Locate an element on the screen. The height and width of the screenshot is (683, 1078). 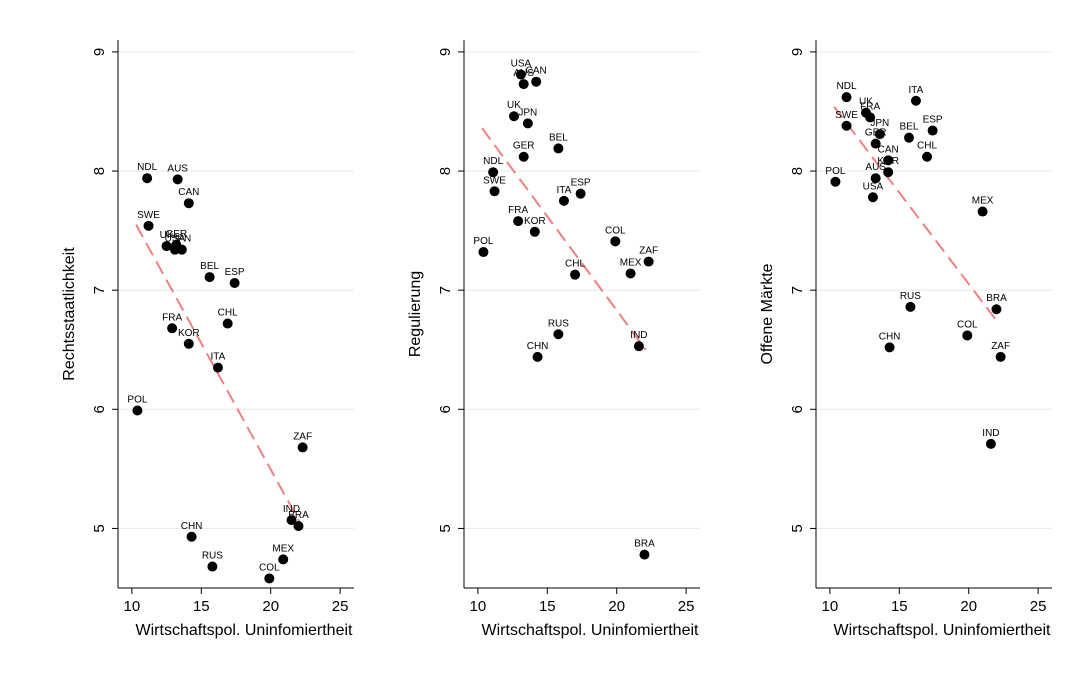
data-point-zaf is located at coordinates (1000, 356).